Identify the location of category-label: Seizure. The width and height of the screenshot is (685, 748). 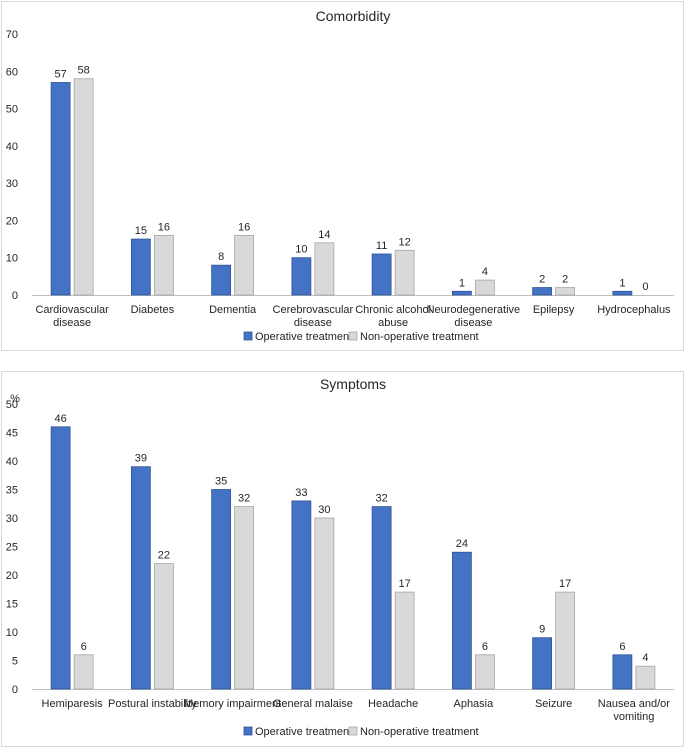
(553, 704).